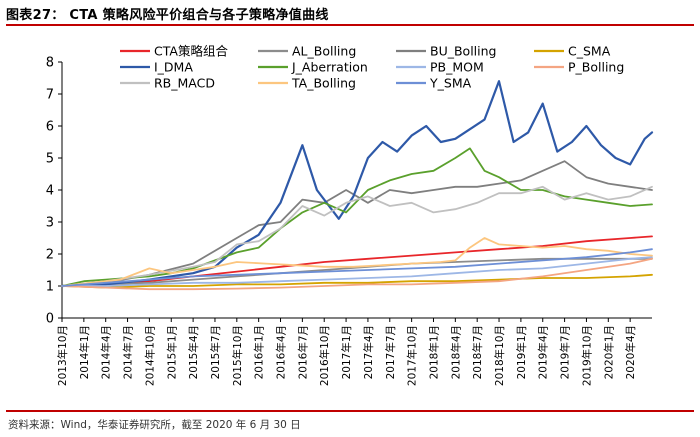  Describe the element at coordinates (350, 411) in the screenshot. I see `footer-divider` at that location.